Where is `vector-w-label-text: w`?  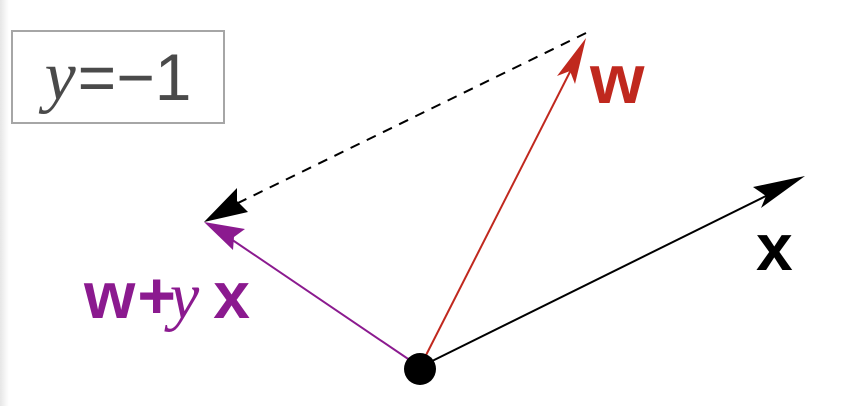 vector-w-label-text: w is located at coordinates (617, 79).